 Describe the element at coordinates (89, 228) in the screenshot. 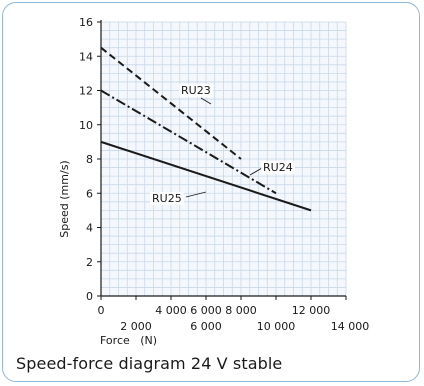

I see `y-tick-label: 4` at that location.